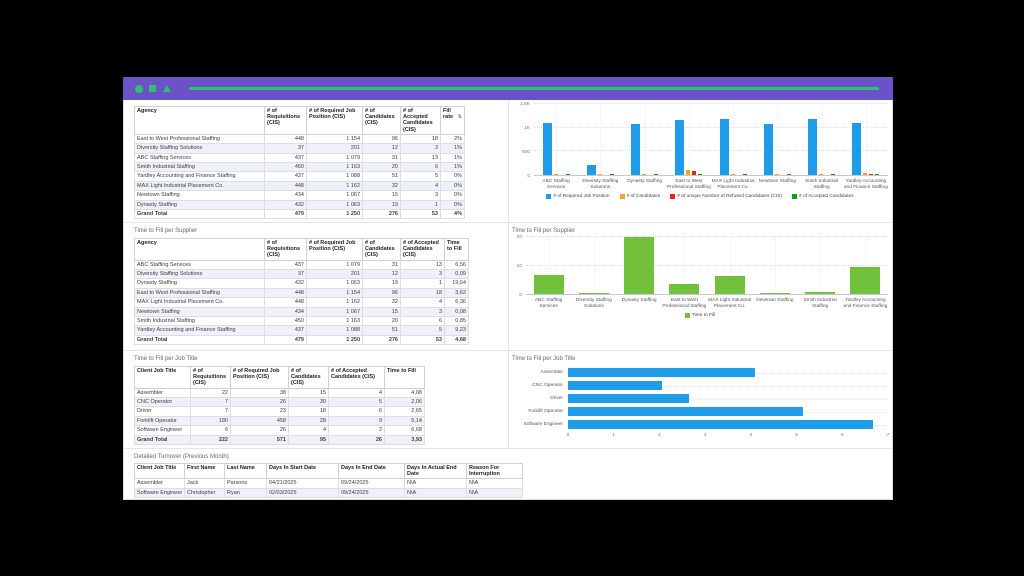  I want to click on cell: 7, so click(210, 402).